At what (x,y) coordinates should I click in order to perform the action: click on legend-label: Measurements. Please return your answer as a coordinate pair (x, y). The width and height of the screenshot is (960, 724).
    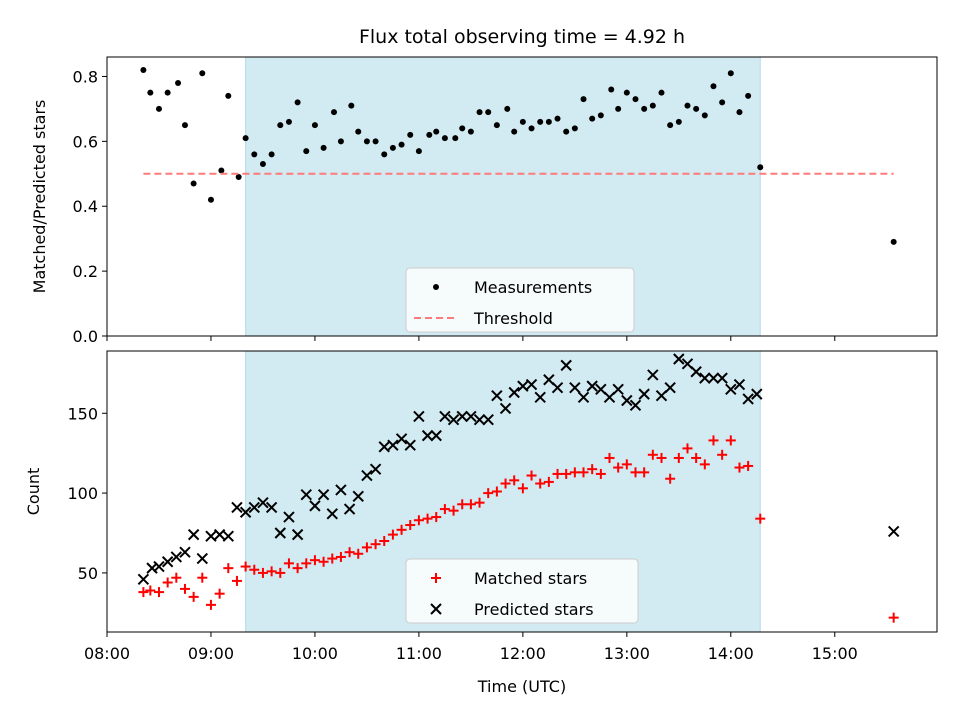
    Looking at the image, I should click on (533, 287).